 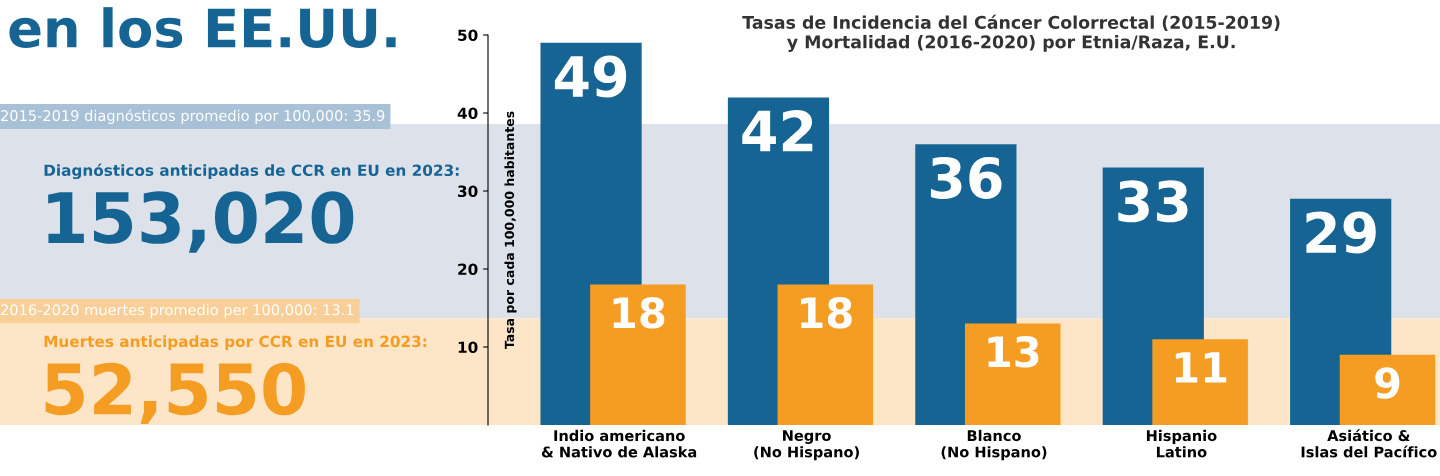 What do you see at coordinates (510, 230) in the screenshot?
I see `y-axis-title: Tasa por cada 100,000 habitantes` at bounding box center [510, 230].